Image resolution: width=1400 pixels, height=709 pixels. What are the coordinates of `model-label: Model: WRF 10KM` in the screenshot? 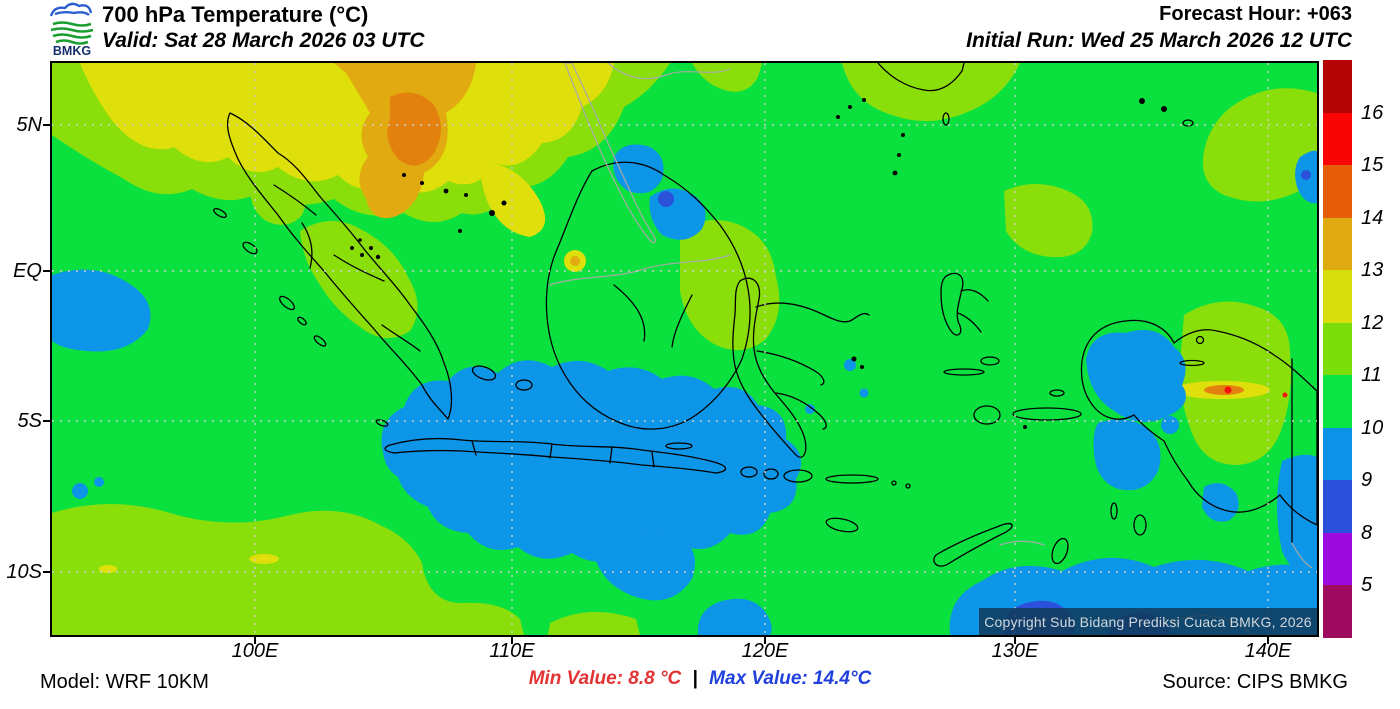 It's located at (124, 682).